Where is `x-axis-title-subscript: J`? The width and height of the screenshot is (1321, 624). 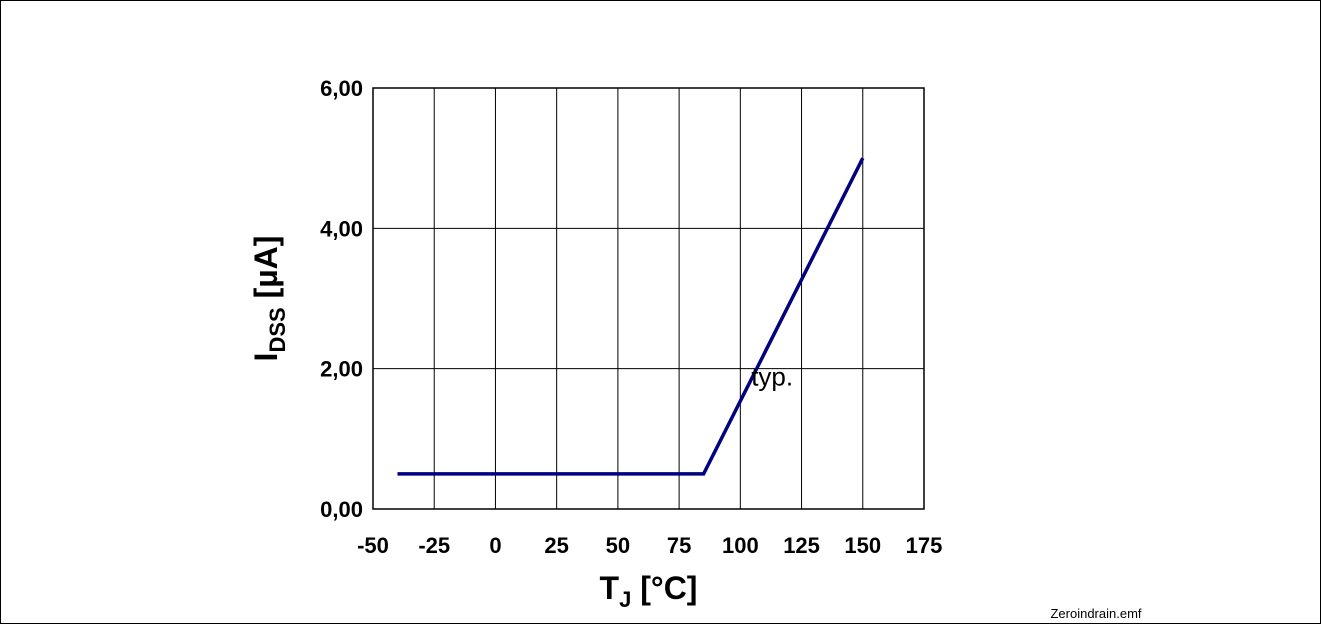
x-axis-title-subscript: J is located at coordinates (625, 599).